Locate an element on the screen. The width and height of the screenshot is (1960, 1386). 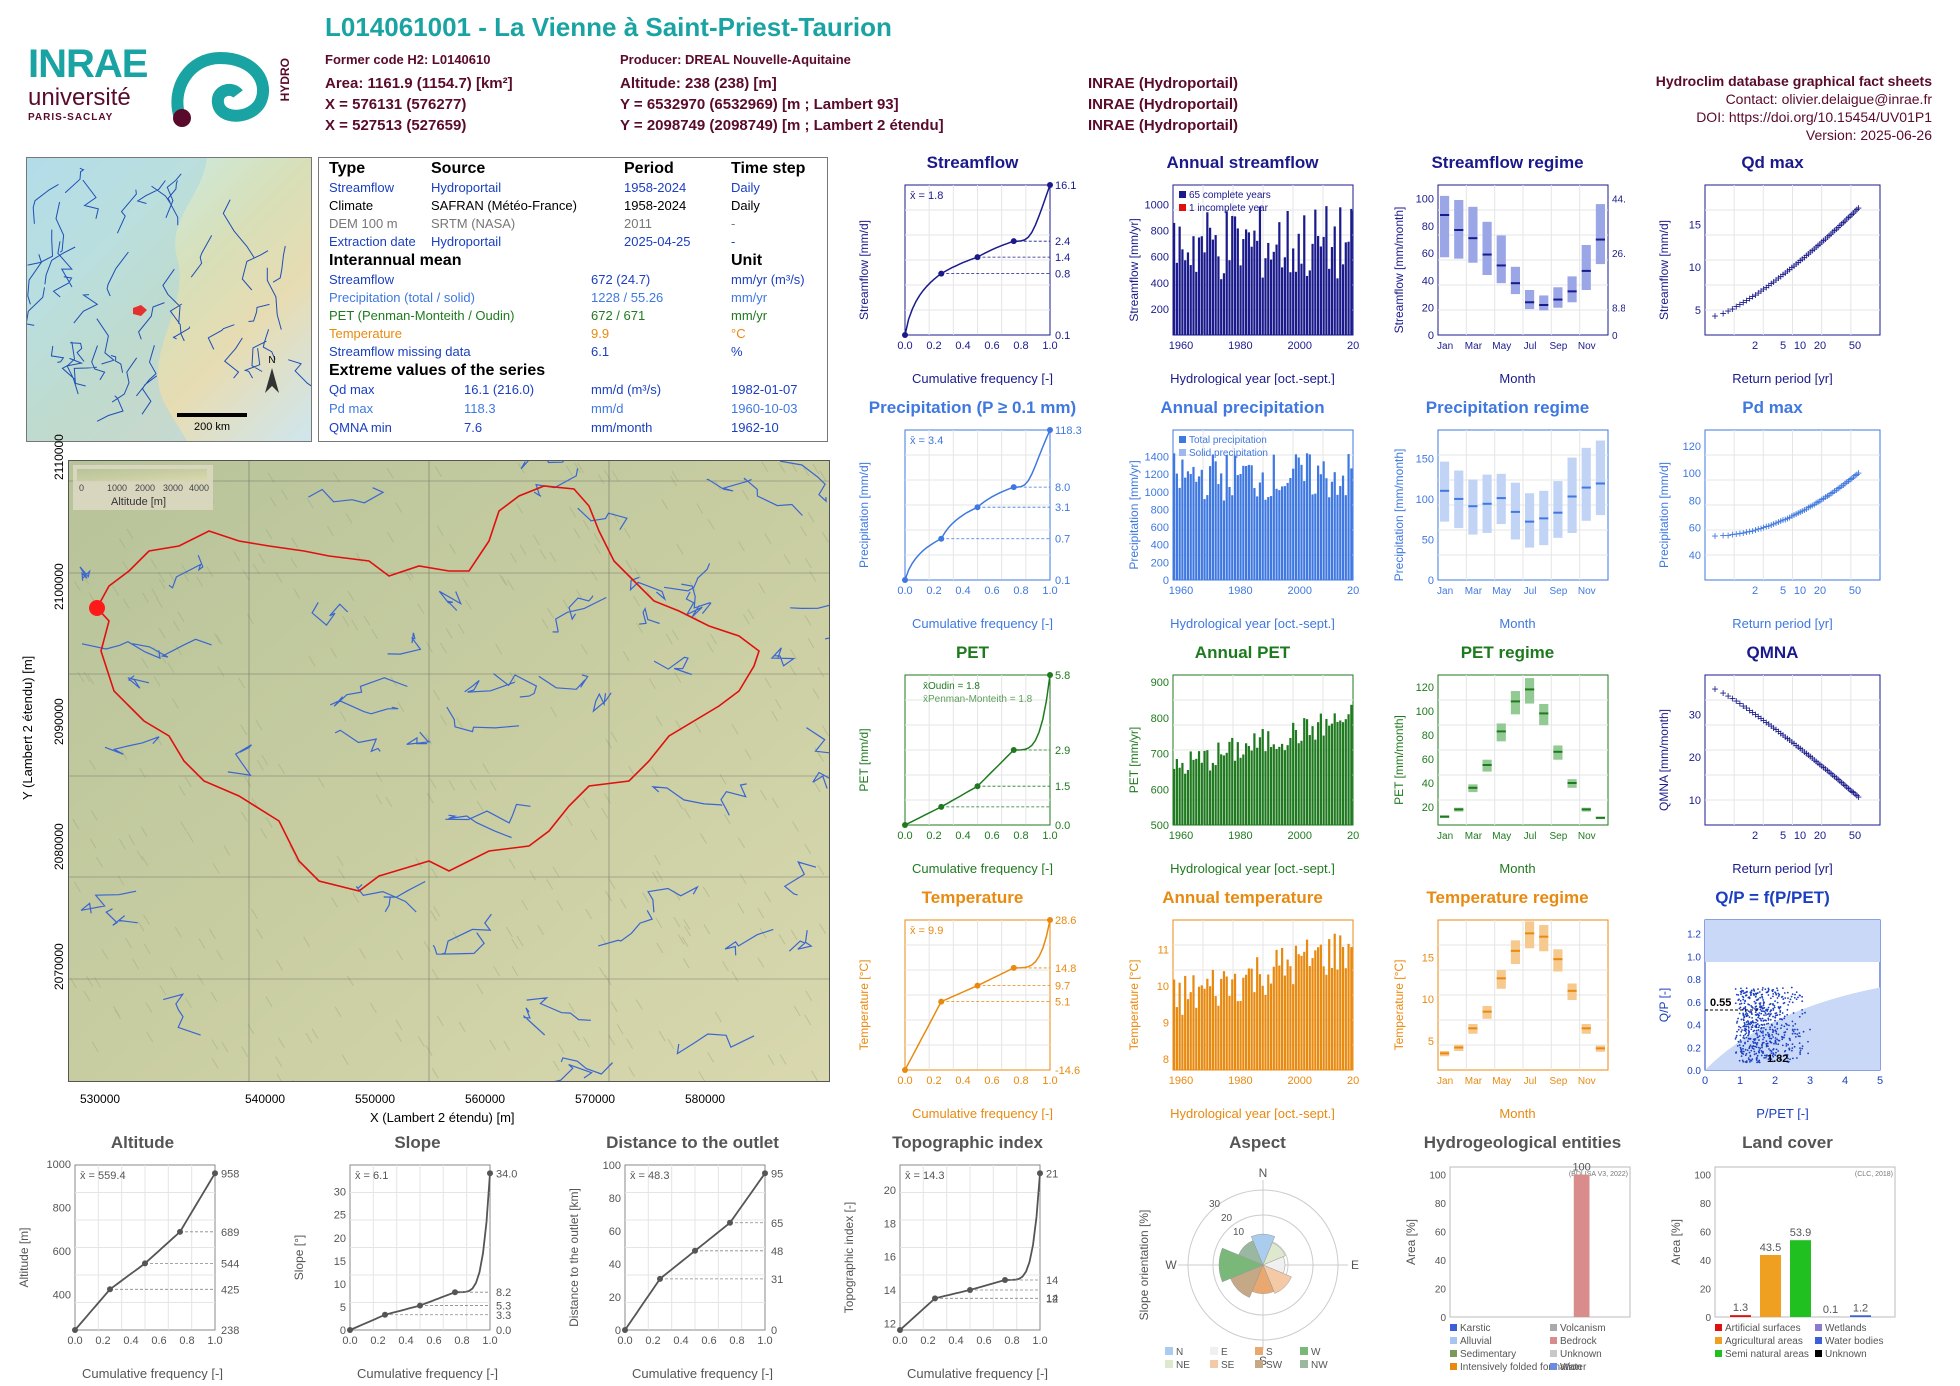
compass-label: W is located at coordinates (1171, 1265).